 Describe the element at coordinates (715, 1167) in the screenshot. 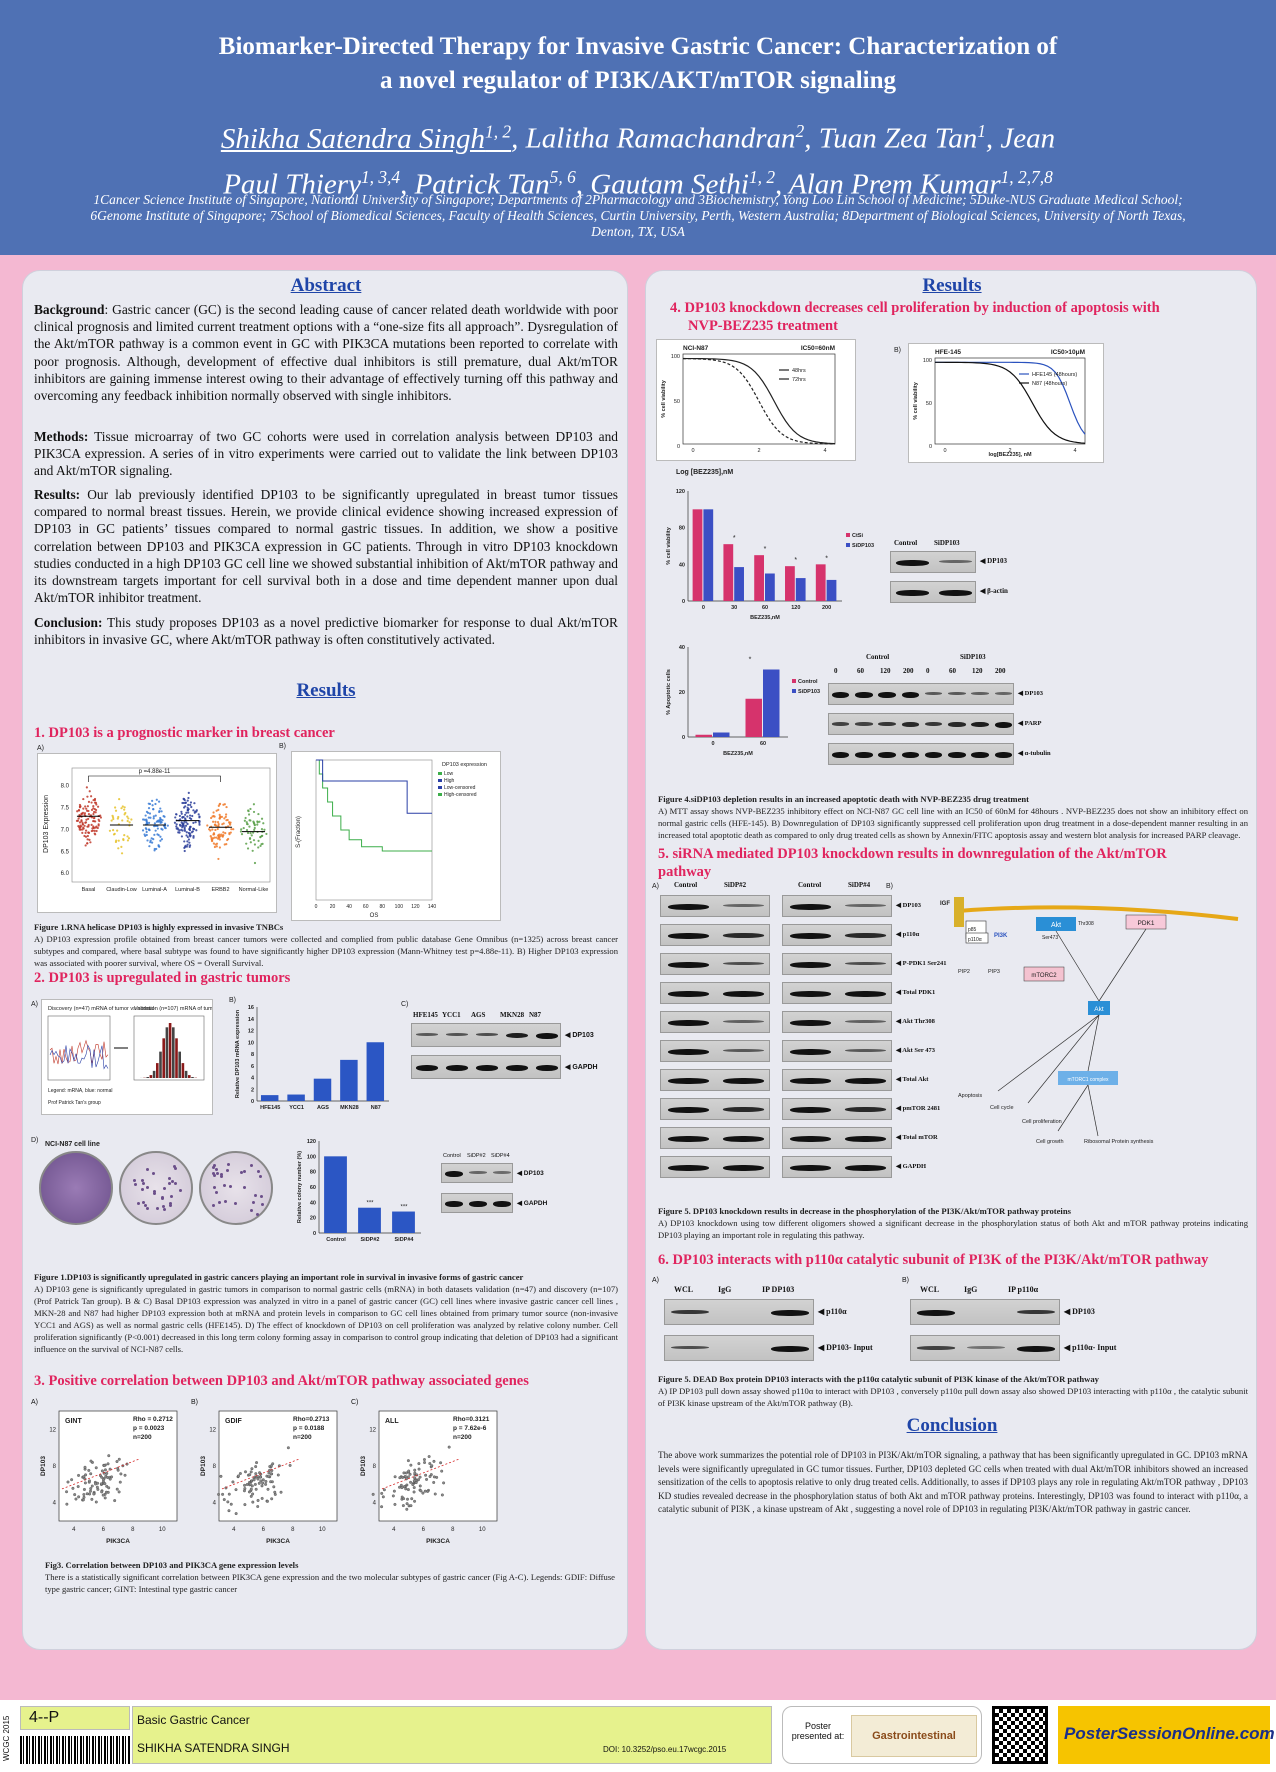

I see `blot-strip` at that location.